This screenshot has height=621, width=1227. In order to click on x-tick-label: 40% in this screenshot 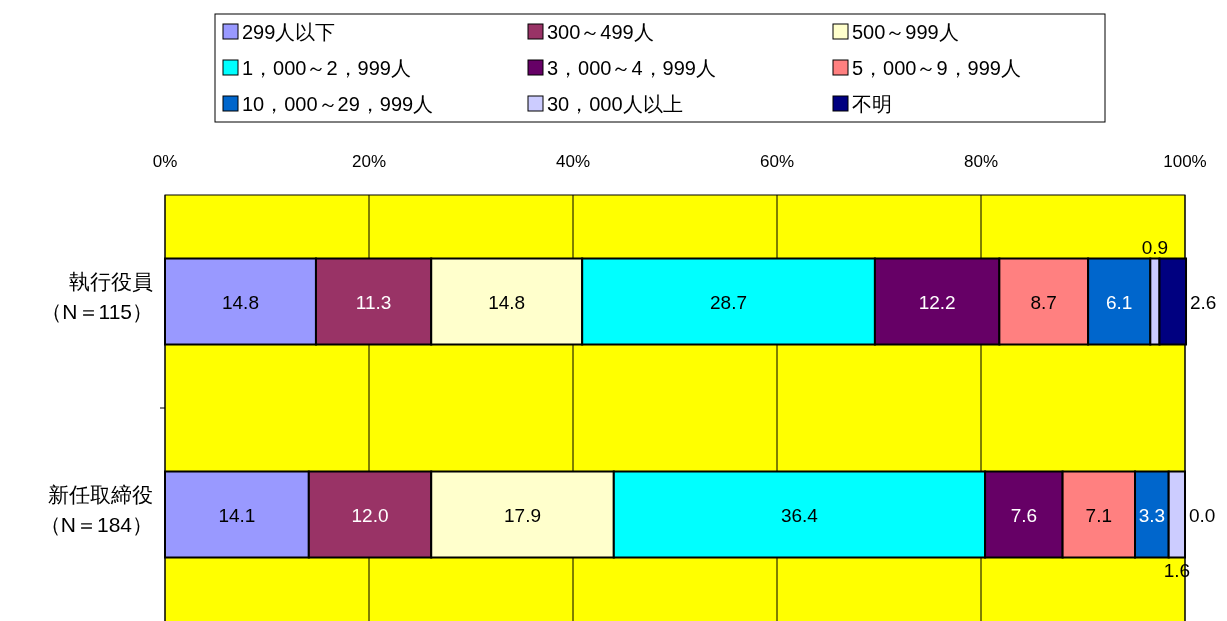, I will do `click(573, 161)`.